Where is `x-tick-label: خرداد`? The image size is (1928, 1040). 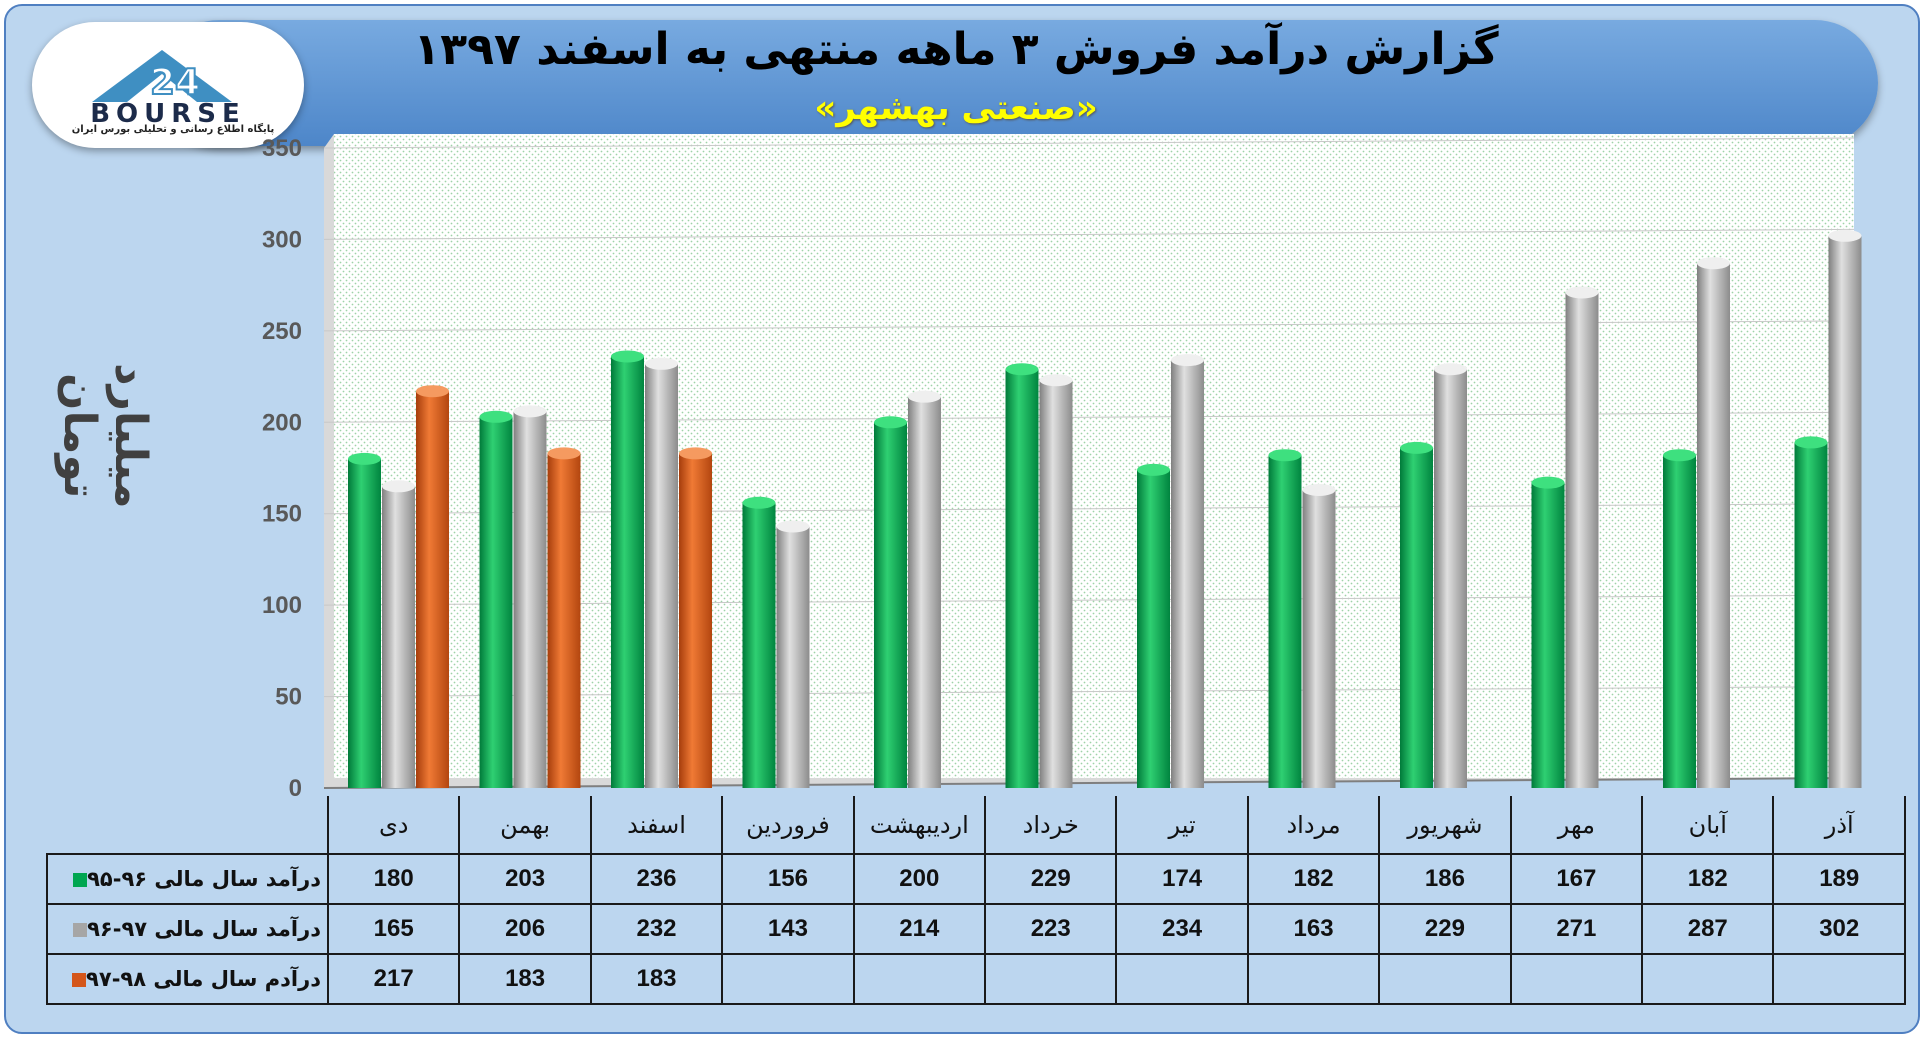
x-tick-label: خرداد is located at coordinates (1051, 825).